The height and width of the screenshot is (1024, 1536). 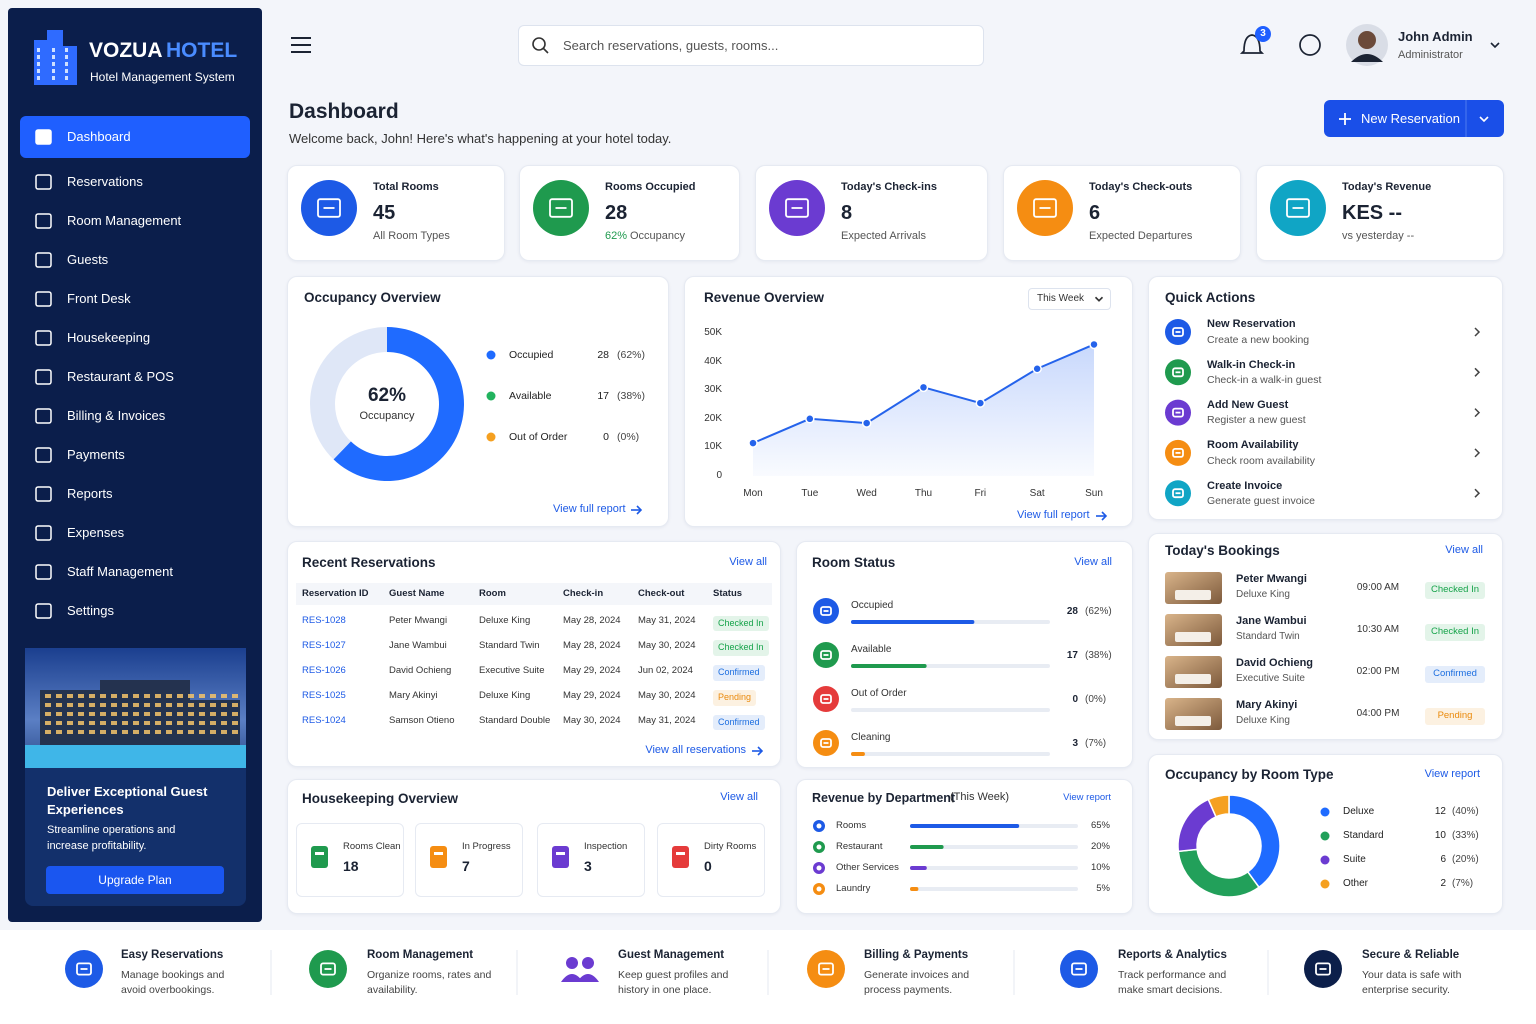 I want to click on action-title: Walk-in Check-in, so click(x=1251, y=364).